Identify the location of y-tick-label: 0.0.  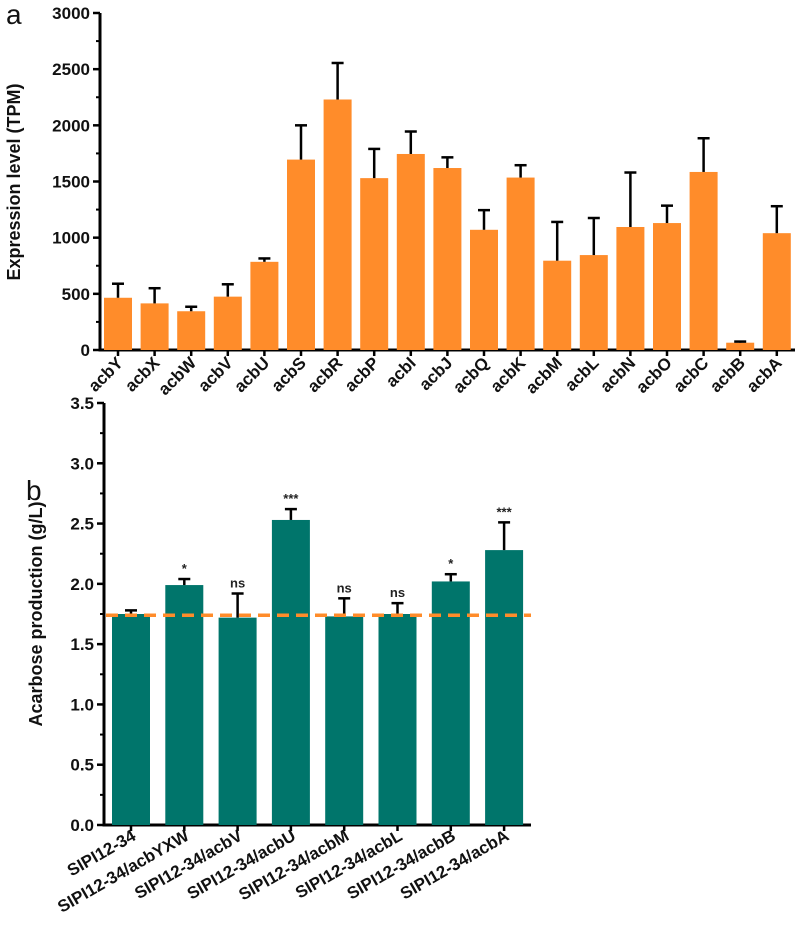
(82, 825).